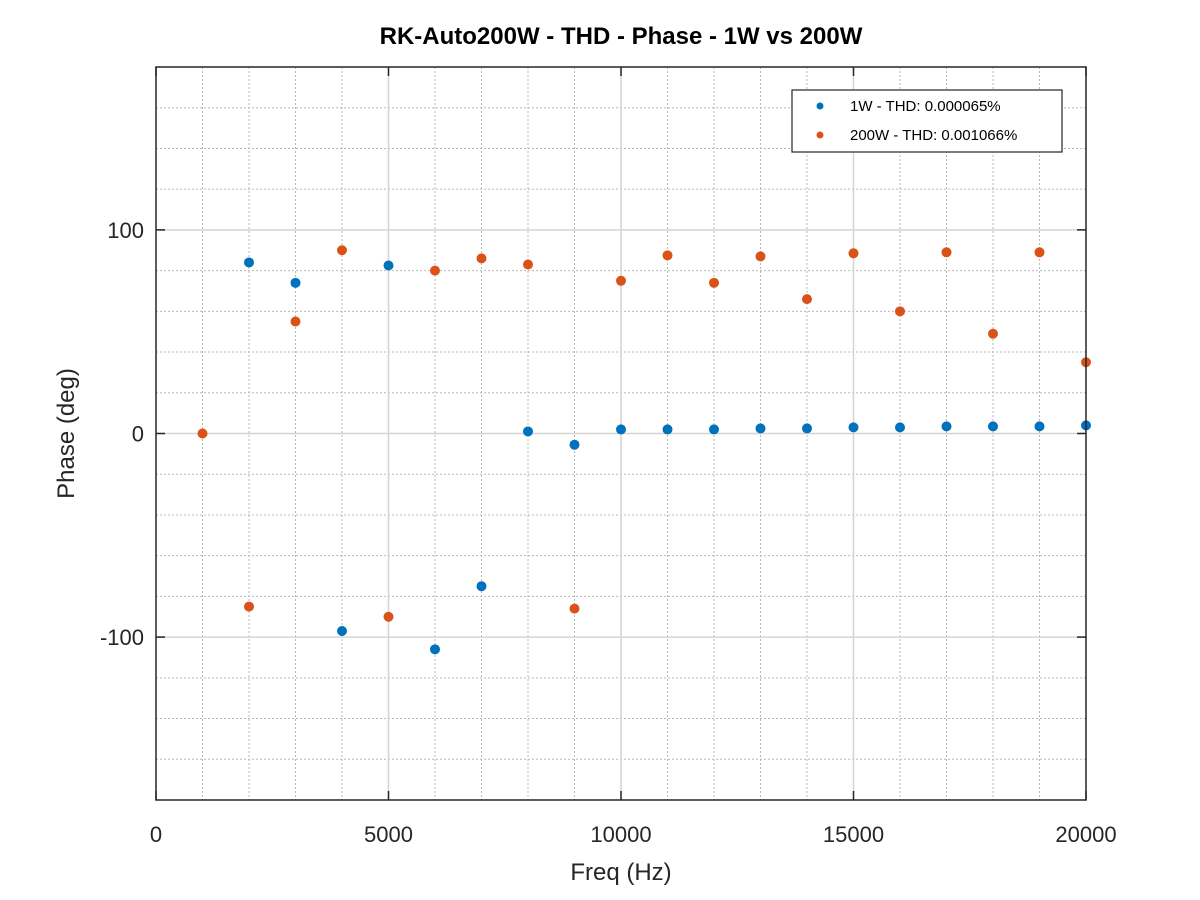 Image resolution: width=1200 pixels, height=900 pixels. I want to click on x-tick-label: 15000, so click(853, 834).